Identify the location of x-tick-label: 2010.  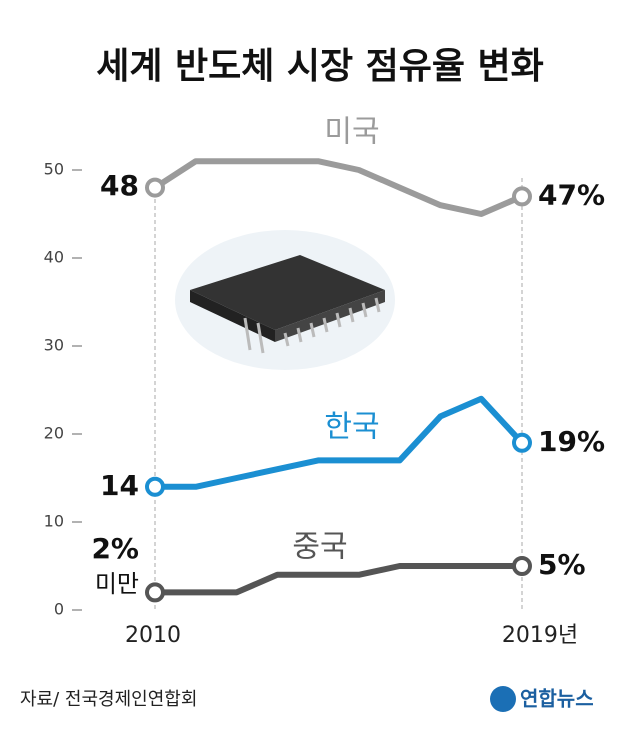
(153, 635).